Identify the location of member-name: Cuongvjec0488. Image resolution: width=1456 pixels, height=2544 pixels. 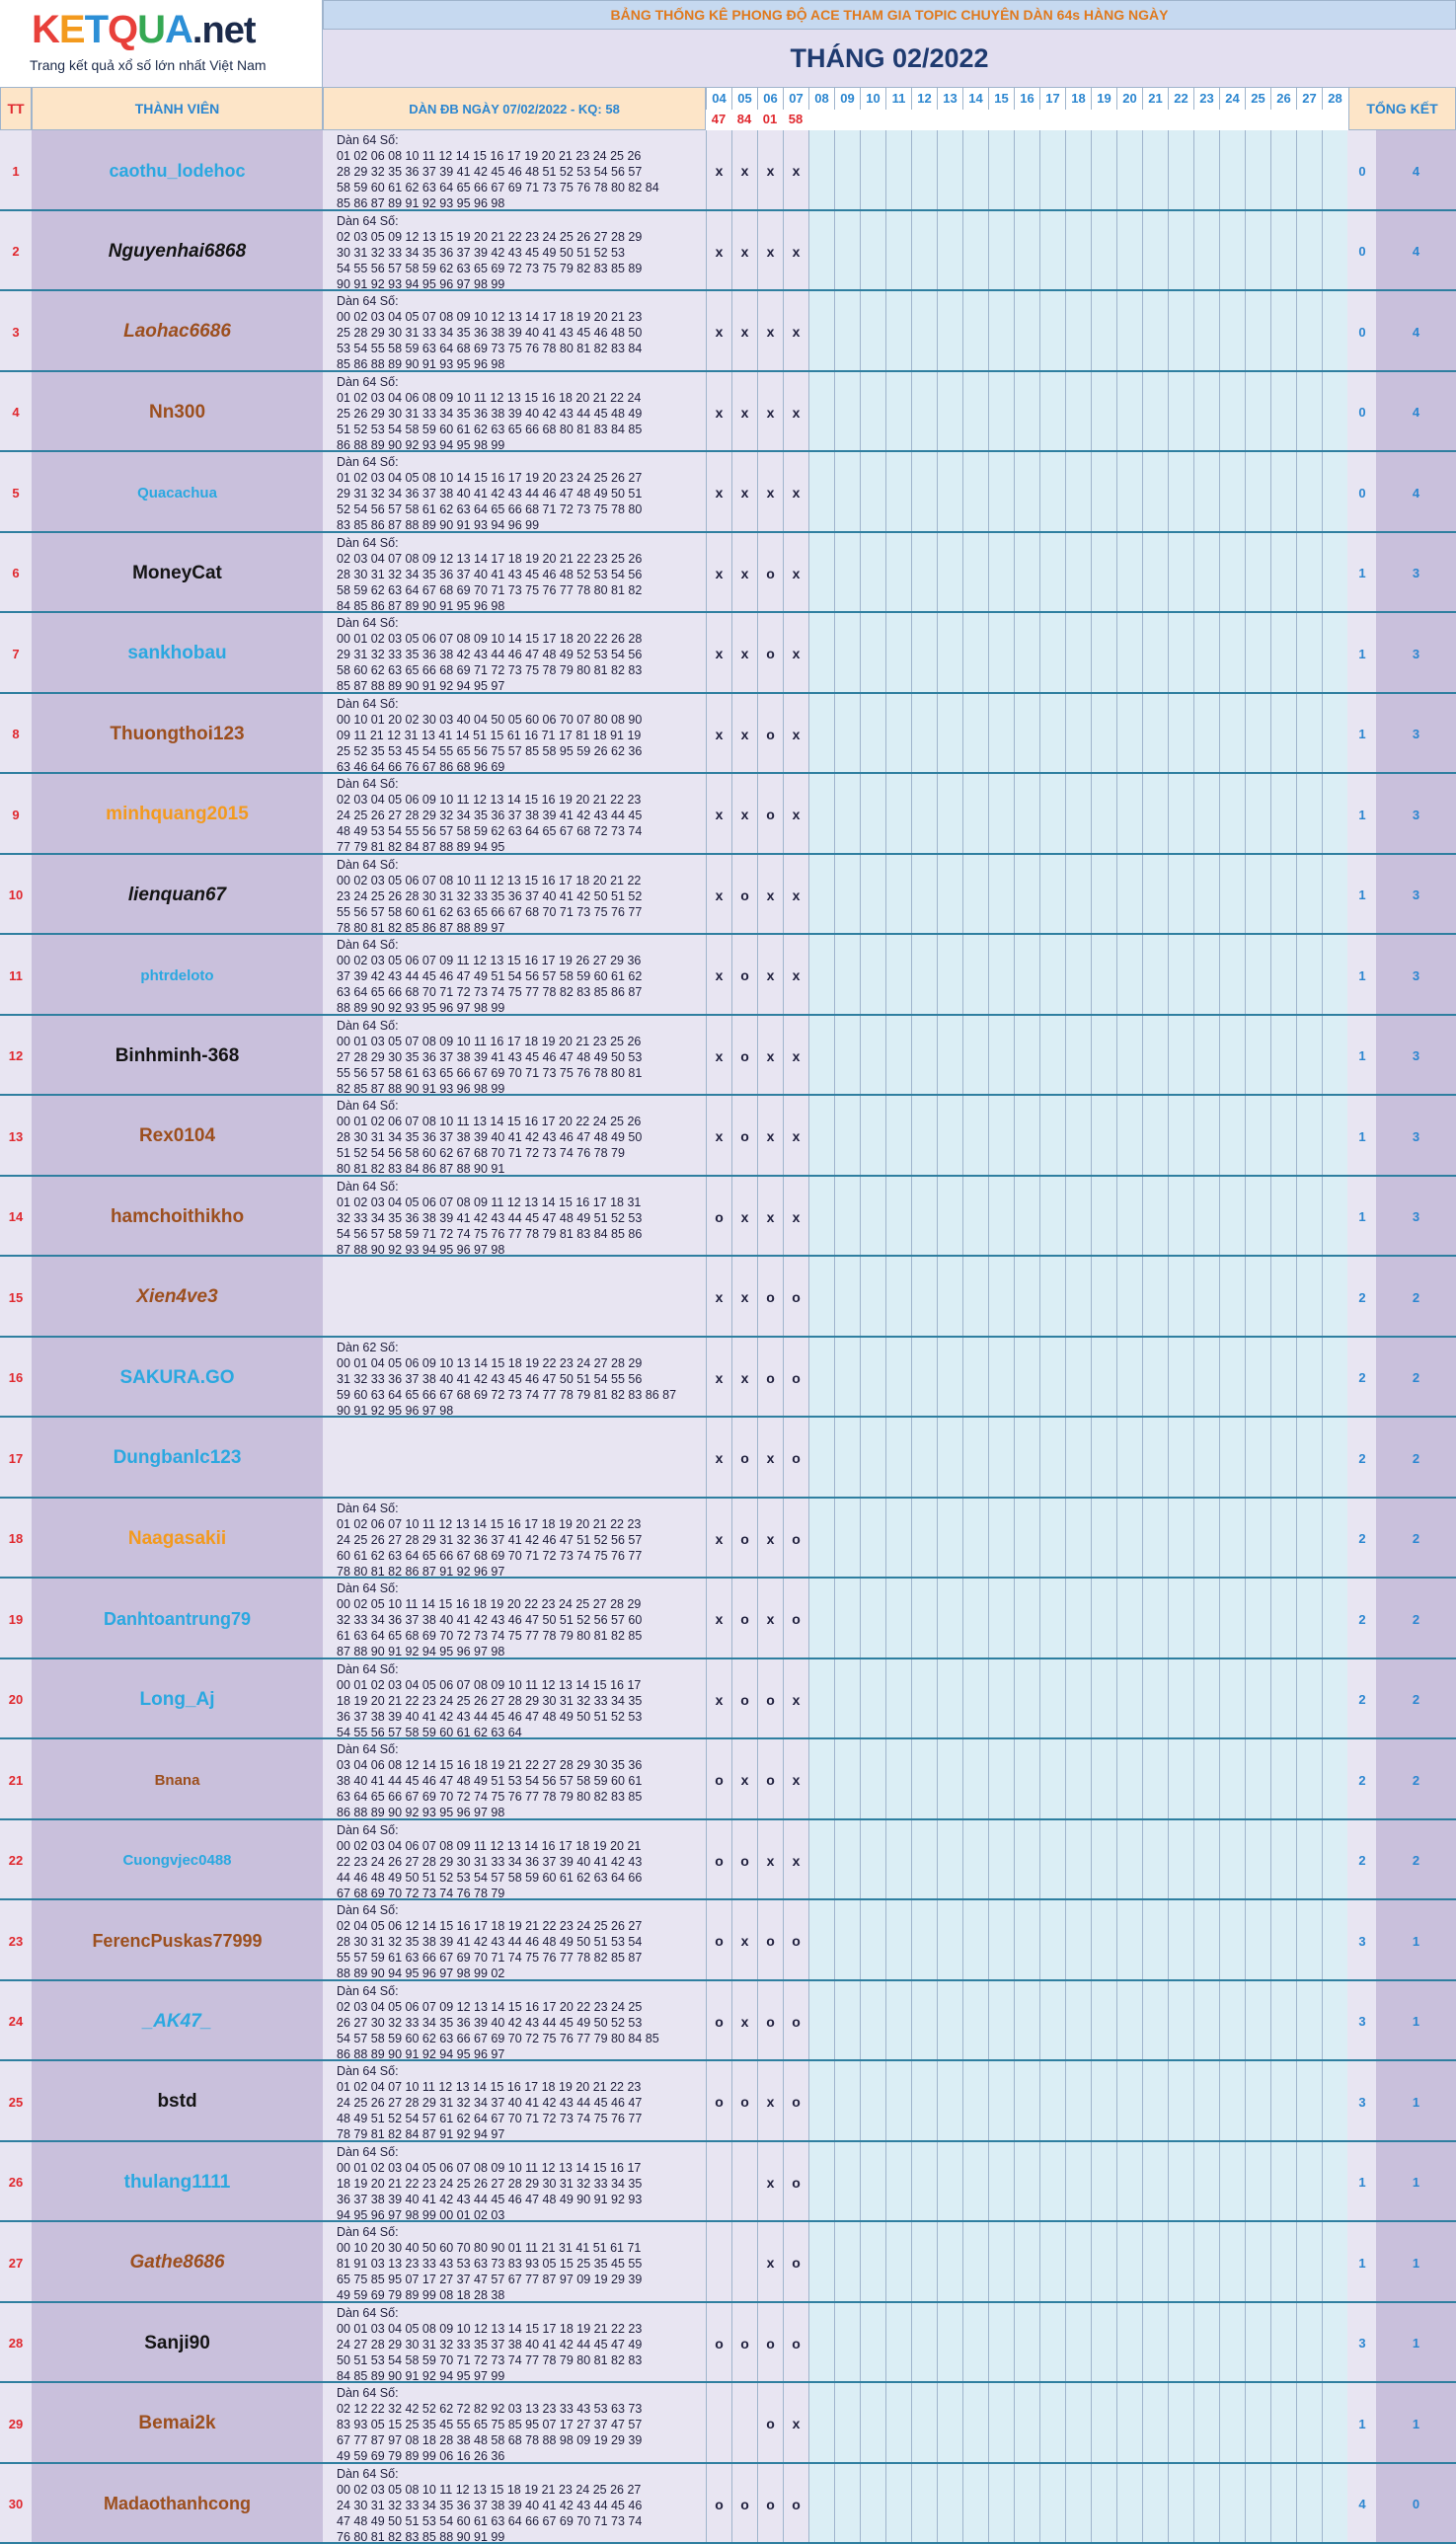
(177, 1860).